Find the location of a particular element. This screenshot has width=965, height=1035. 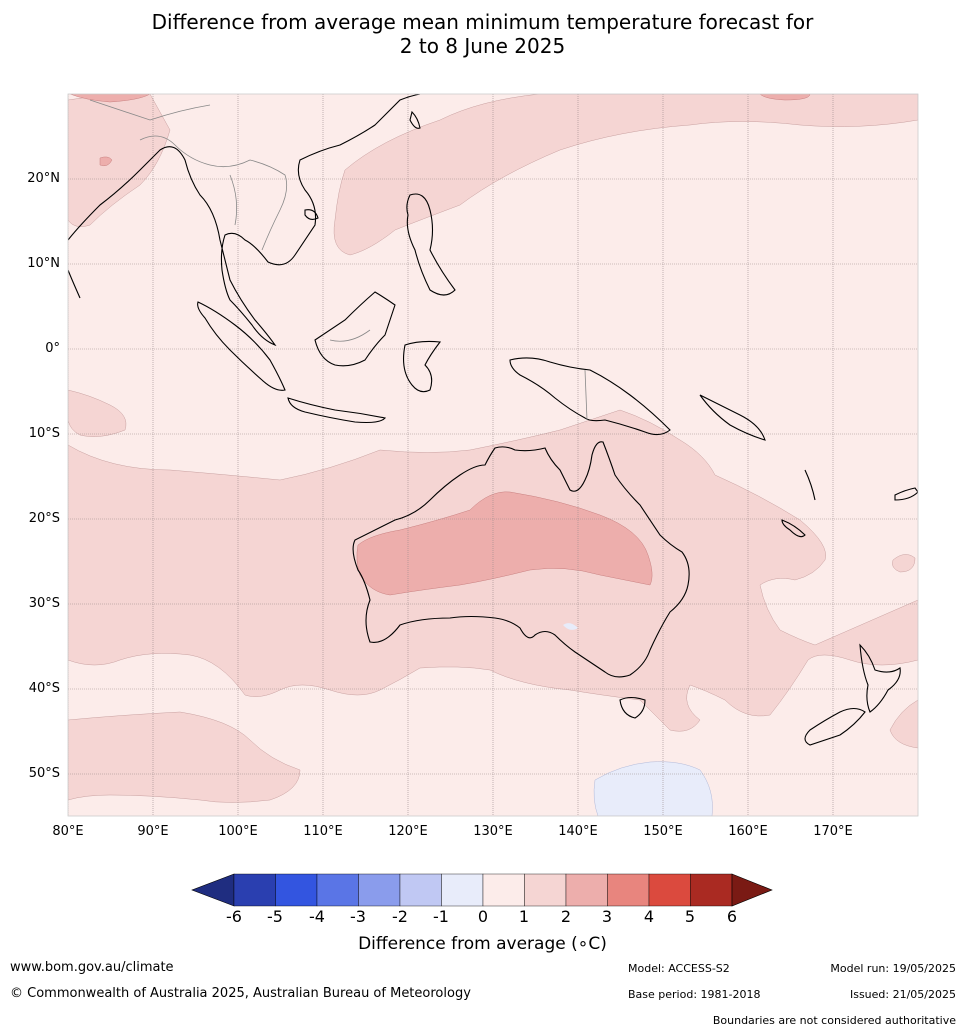

australia-coastline is located at coordinates (521, 559).